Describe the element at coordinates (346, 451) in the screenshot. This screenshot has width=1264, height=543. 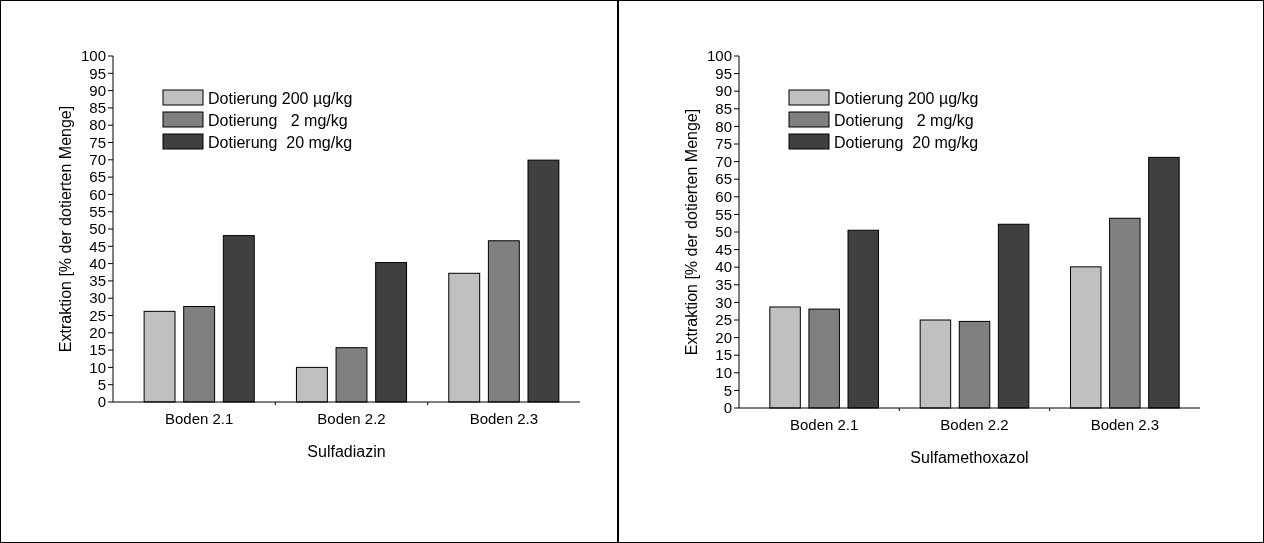
I see `x-axis-title: Sulfadiazin` at that location.